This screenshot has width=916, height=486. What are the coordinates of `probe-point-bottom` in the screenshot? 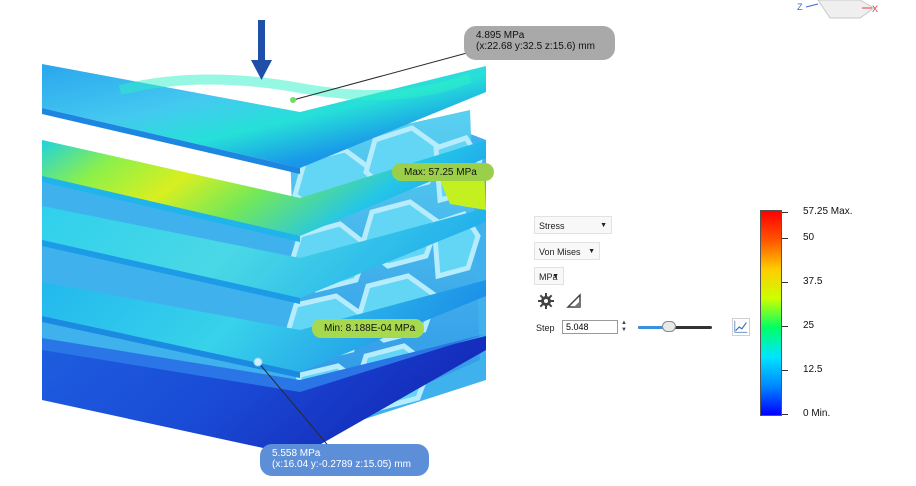 It's located at (258, 362).